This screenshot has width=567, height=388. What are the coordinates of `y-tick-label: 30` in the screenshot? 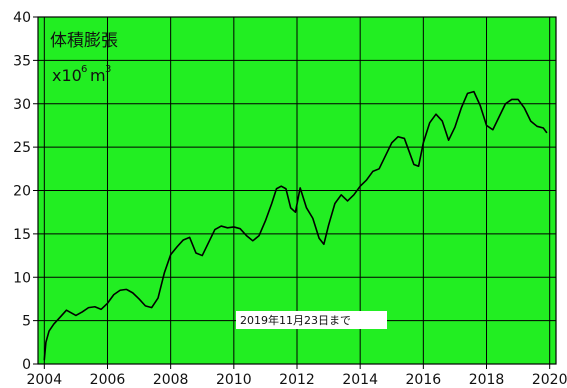 It's located at (22, 105).